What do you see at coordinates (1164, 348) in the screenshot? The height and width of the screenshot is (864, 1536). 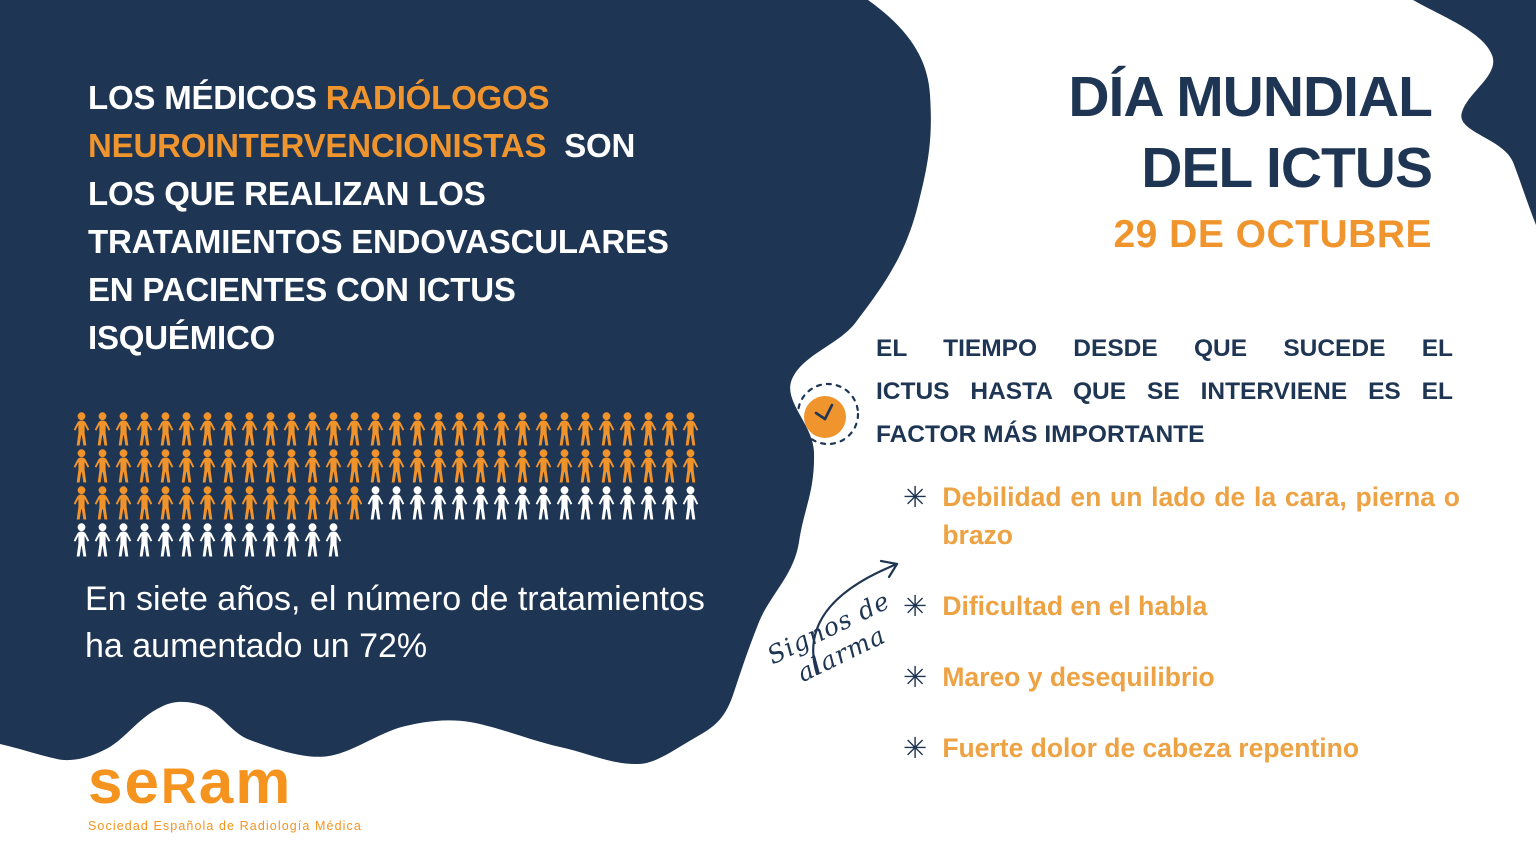 I see `time-message-line: EL TIEMPO DESDE QUE SUCEDE EL` at bounding box center [1164, 348].